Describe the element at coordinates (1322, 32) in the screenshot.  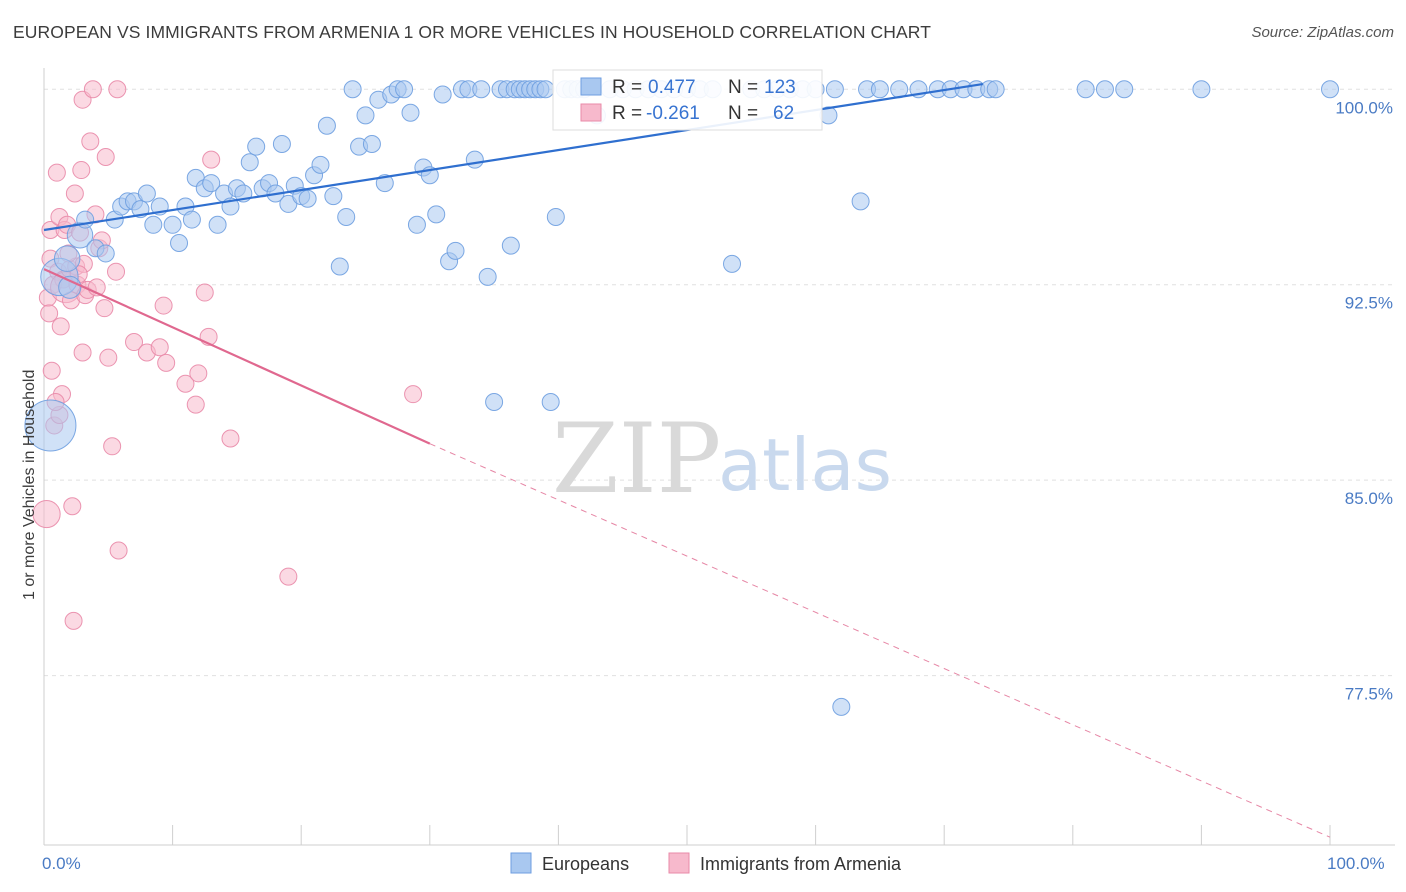
I see `source-label: Source: ZipAtlas.com` at that location.